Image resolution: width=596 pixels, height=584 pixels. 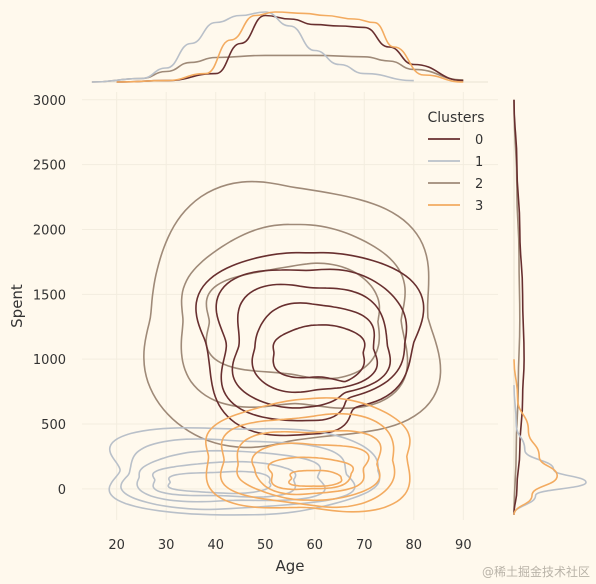 I want to click on legend-label-2: 2, so click(x=479, y=184).